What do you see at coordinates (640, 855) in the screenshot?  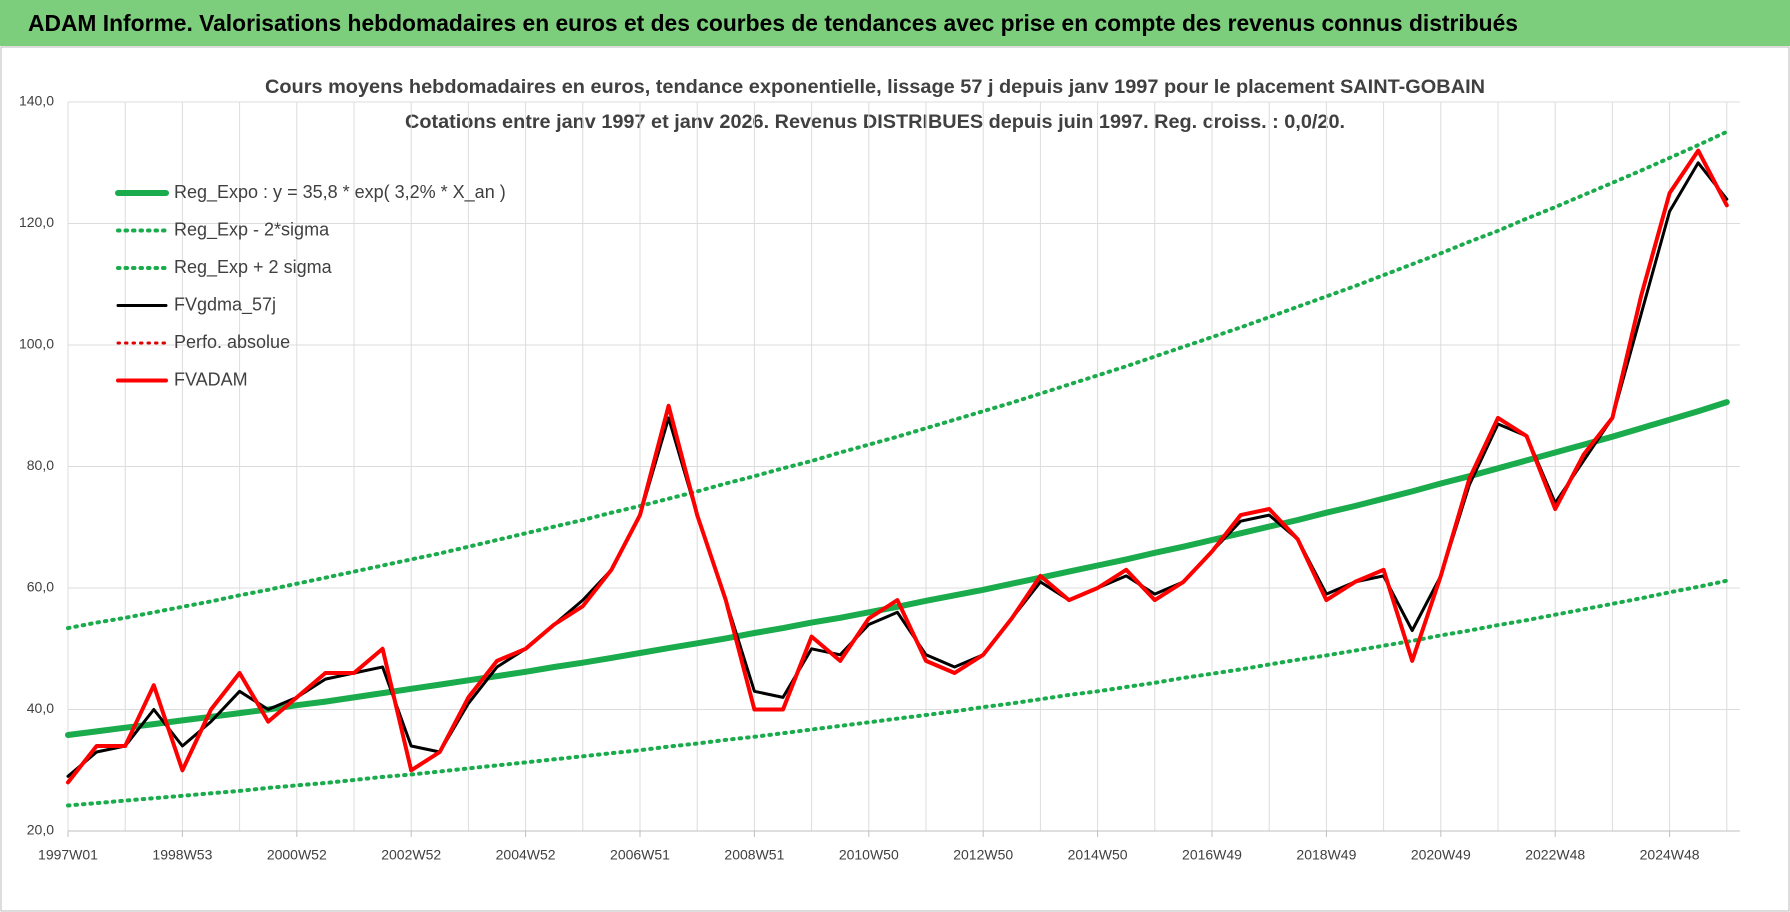 I see `x-tick-label: 2006W51` at bounding box center [640, 855].